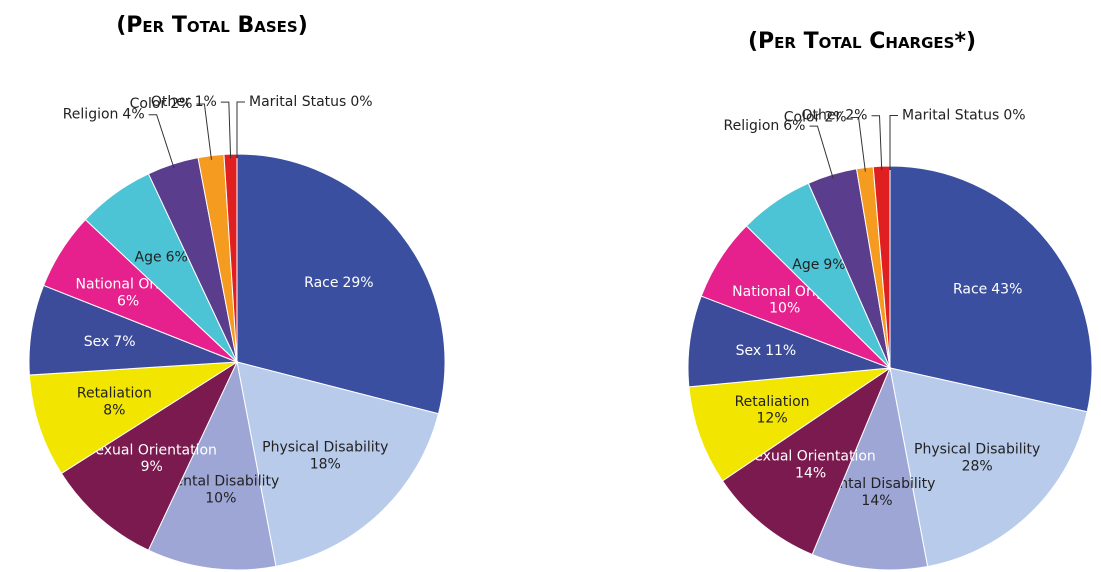  Describe the element at coordinates (124, 342) in the screenshot. I see `slice-value: 7%` at that location.